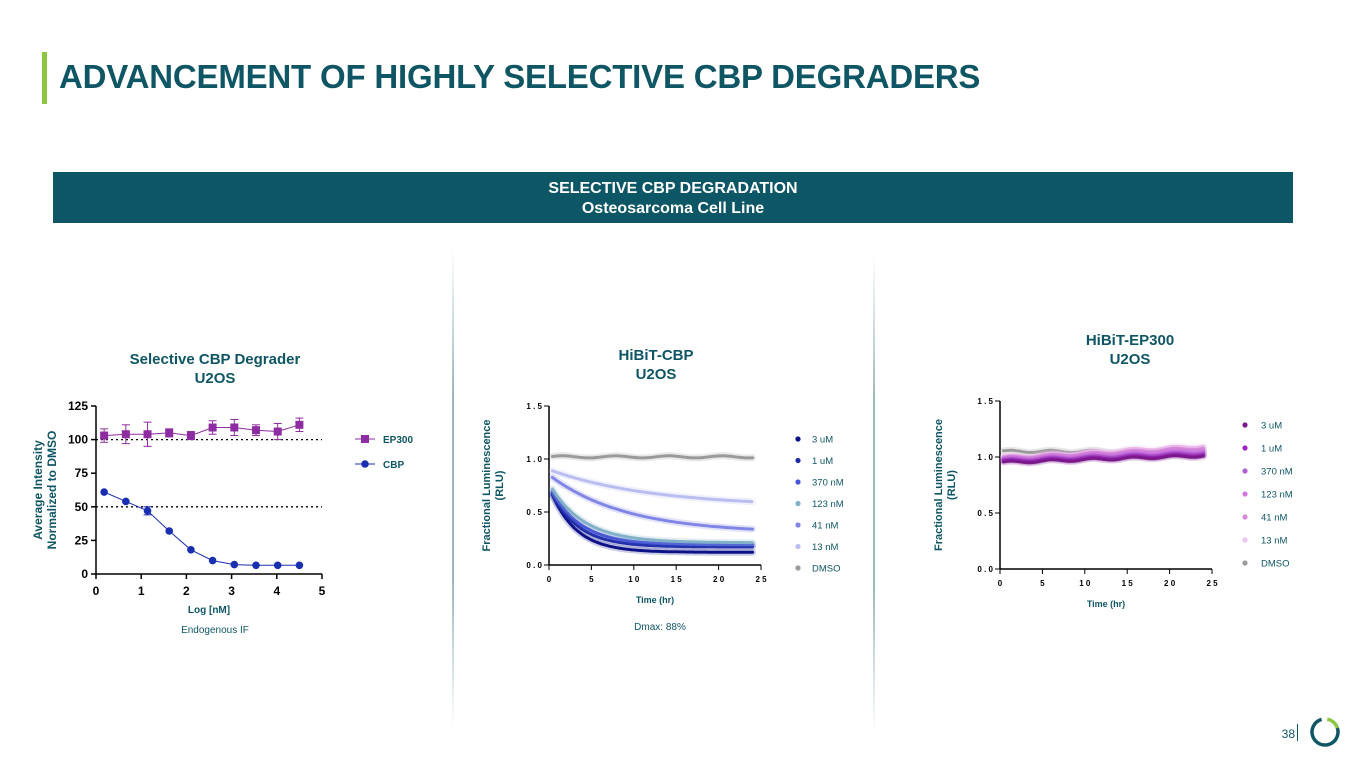 Image resolution: width=1365 pixels, height=768 pixels. I want to click on banner-title: SELECTIVE CBP DEGRADATION, so click(673, 188).